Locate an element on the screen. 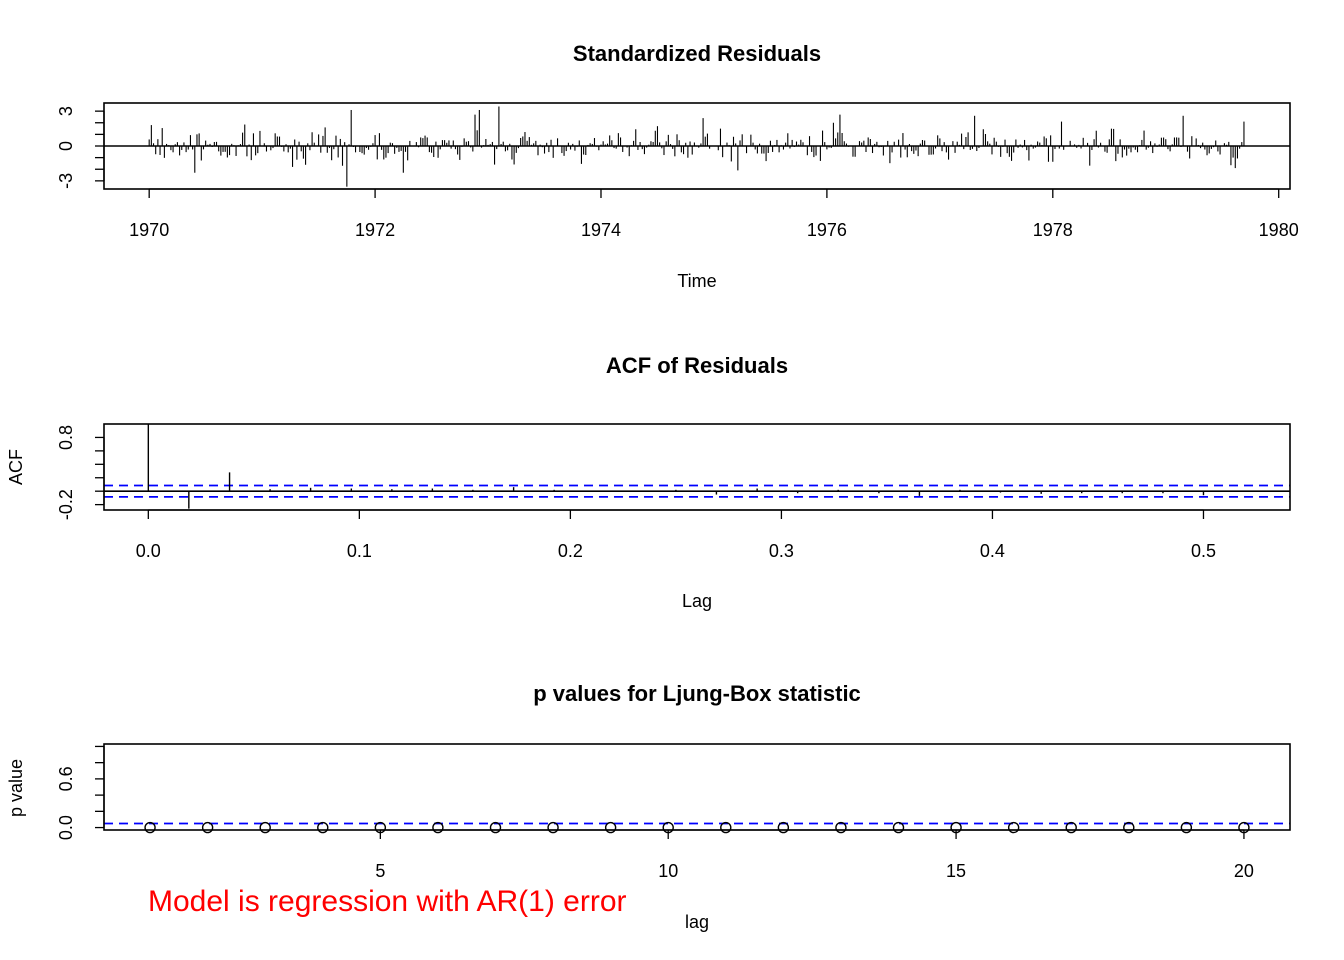  residuals-xlabel: Time is located at coordinates (696, 281).